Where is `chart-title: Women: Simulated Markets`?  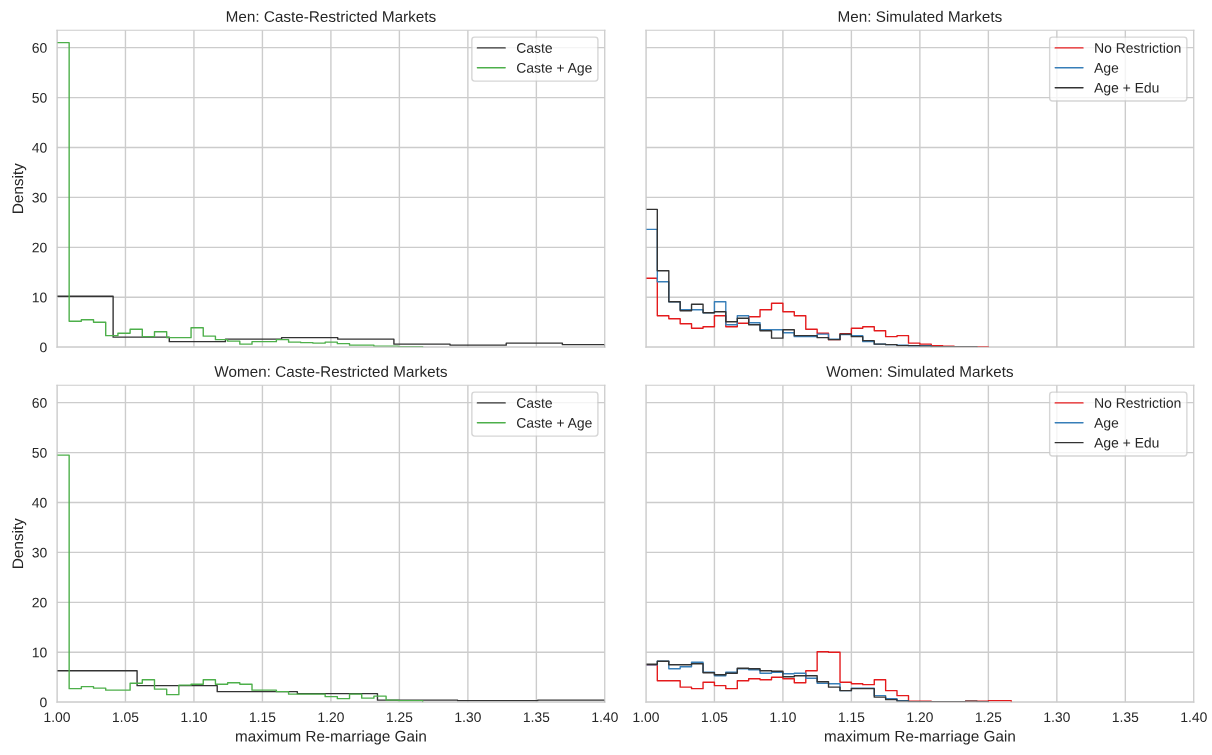 chart-title: Women: Simulated Markets is located at coordinates (920, 371).